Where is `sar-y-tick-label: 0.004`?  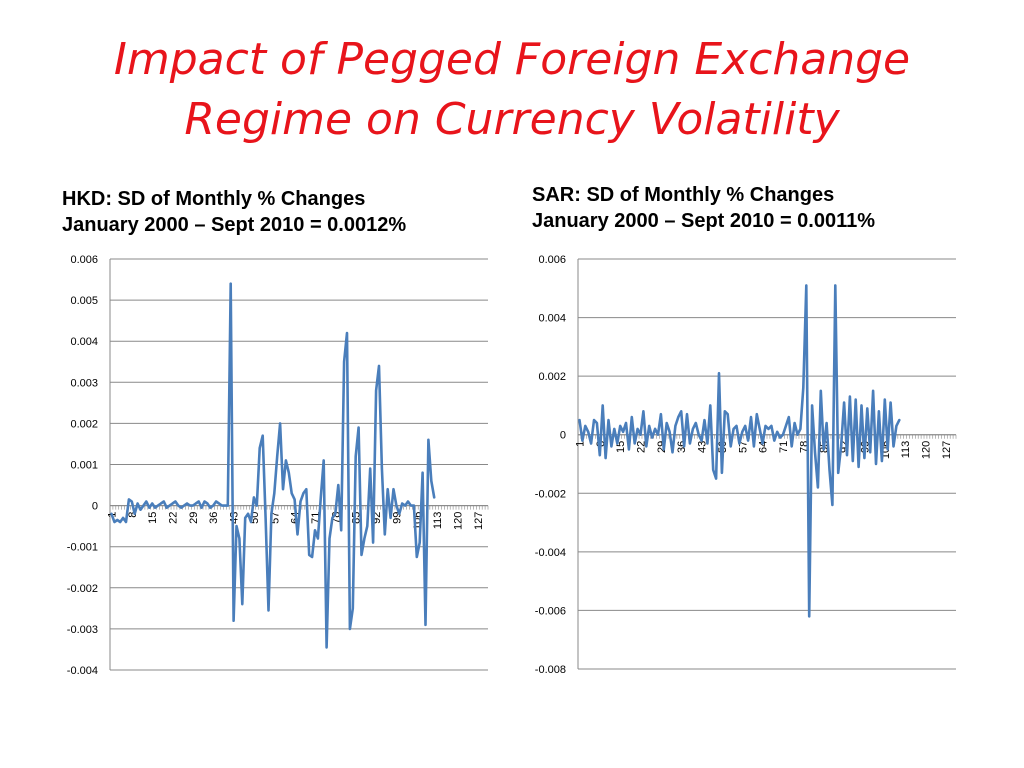 sar-y-tick-label: 0.004 is located at coordinates (552, 319).